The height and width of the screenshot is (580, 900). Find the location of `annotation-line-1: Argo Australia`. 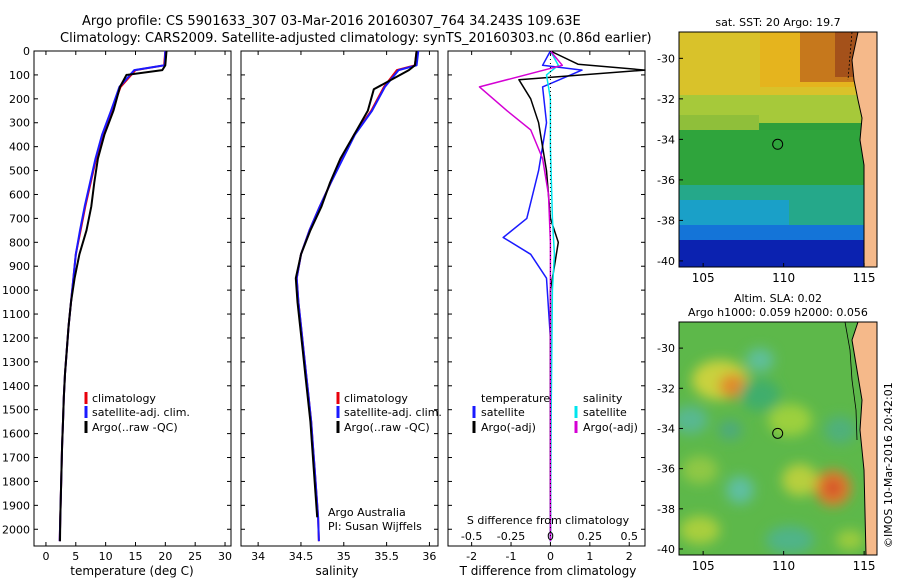

annotation-line-1: Argo Australia is located at coordinates (367, 512).